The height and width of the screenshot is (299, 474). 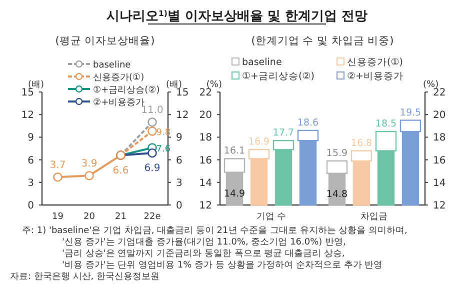 What do you see at coordinates (174, 85) in the screenshot?
I see `y2-axis-title: (배)` at bounding box center [174, 85].